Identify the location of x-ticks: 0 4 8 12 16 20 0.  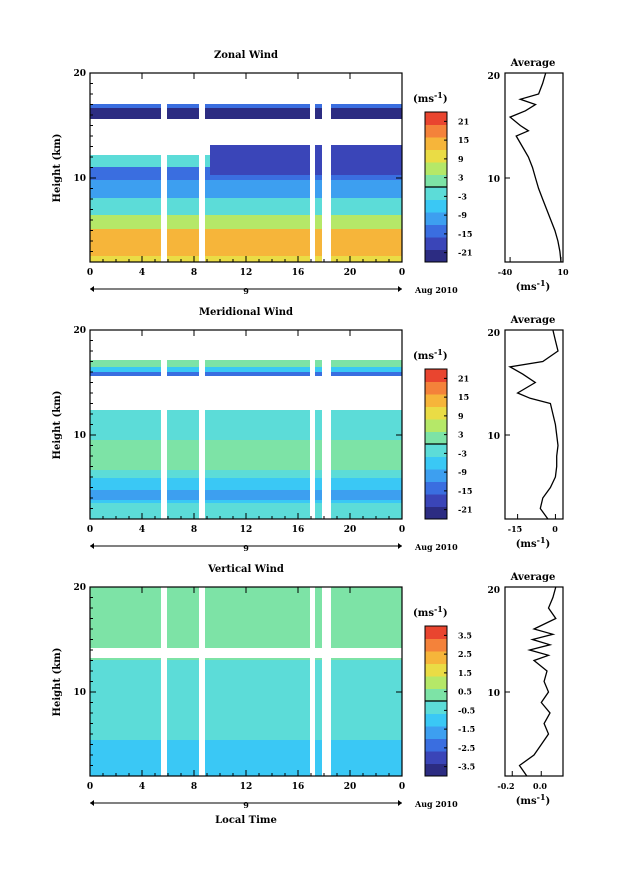
(246, 696).